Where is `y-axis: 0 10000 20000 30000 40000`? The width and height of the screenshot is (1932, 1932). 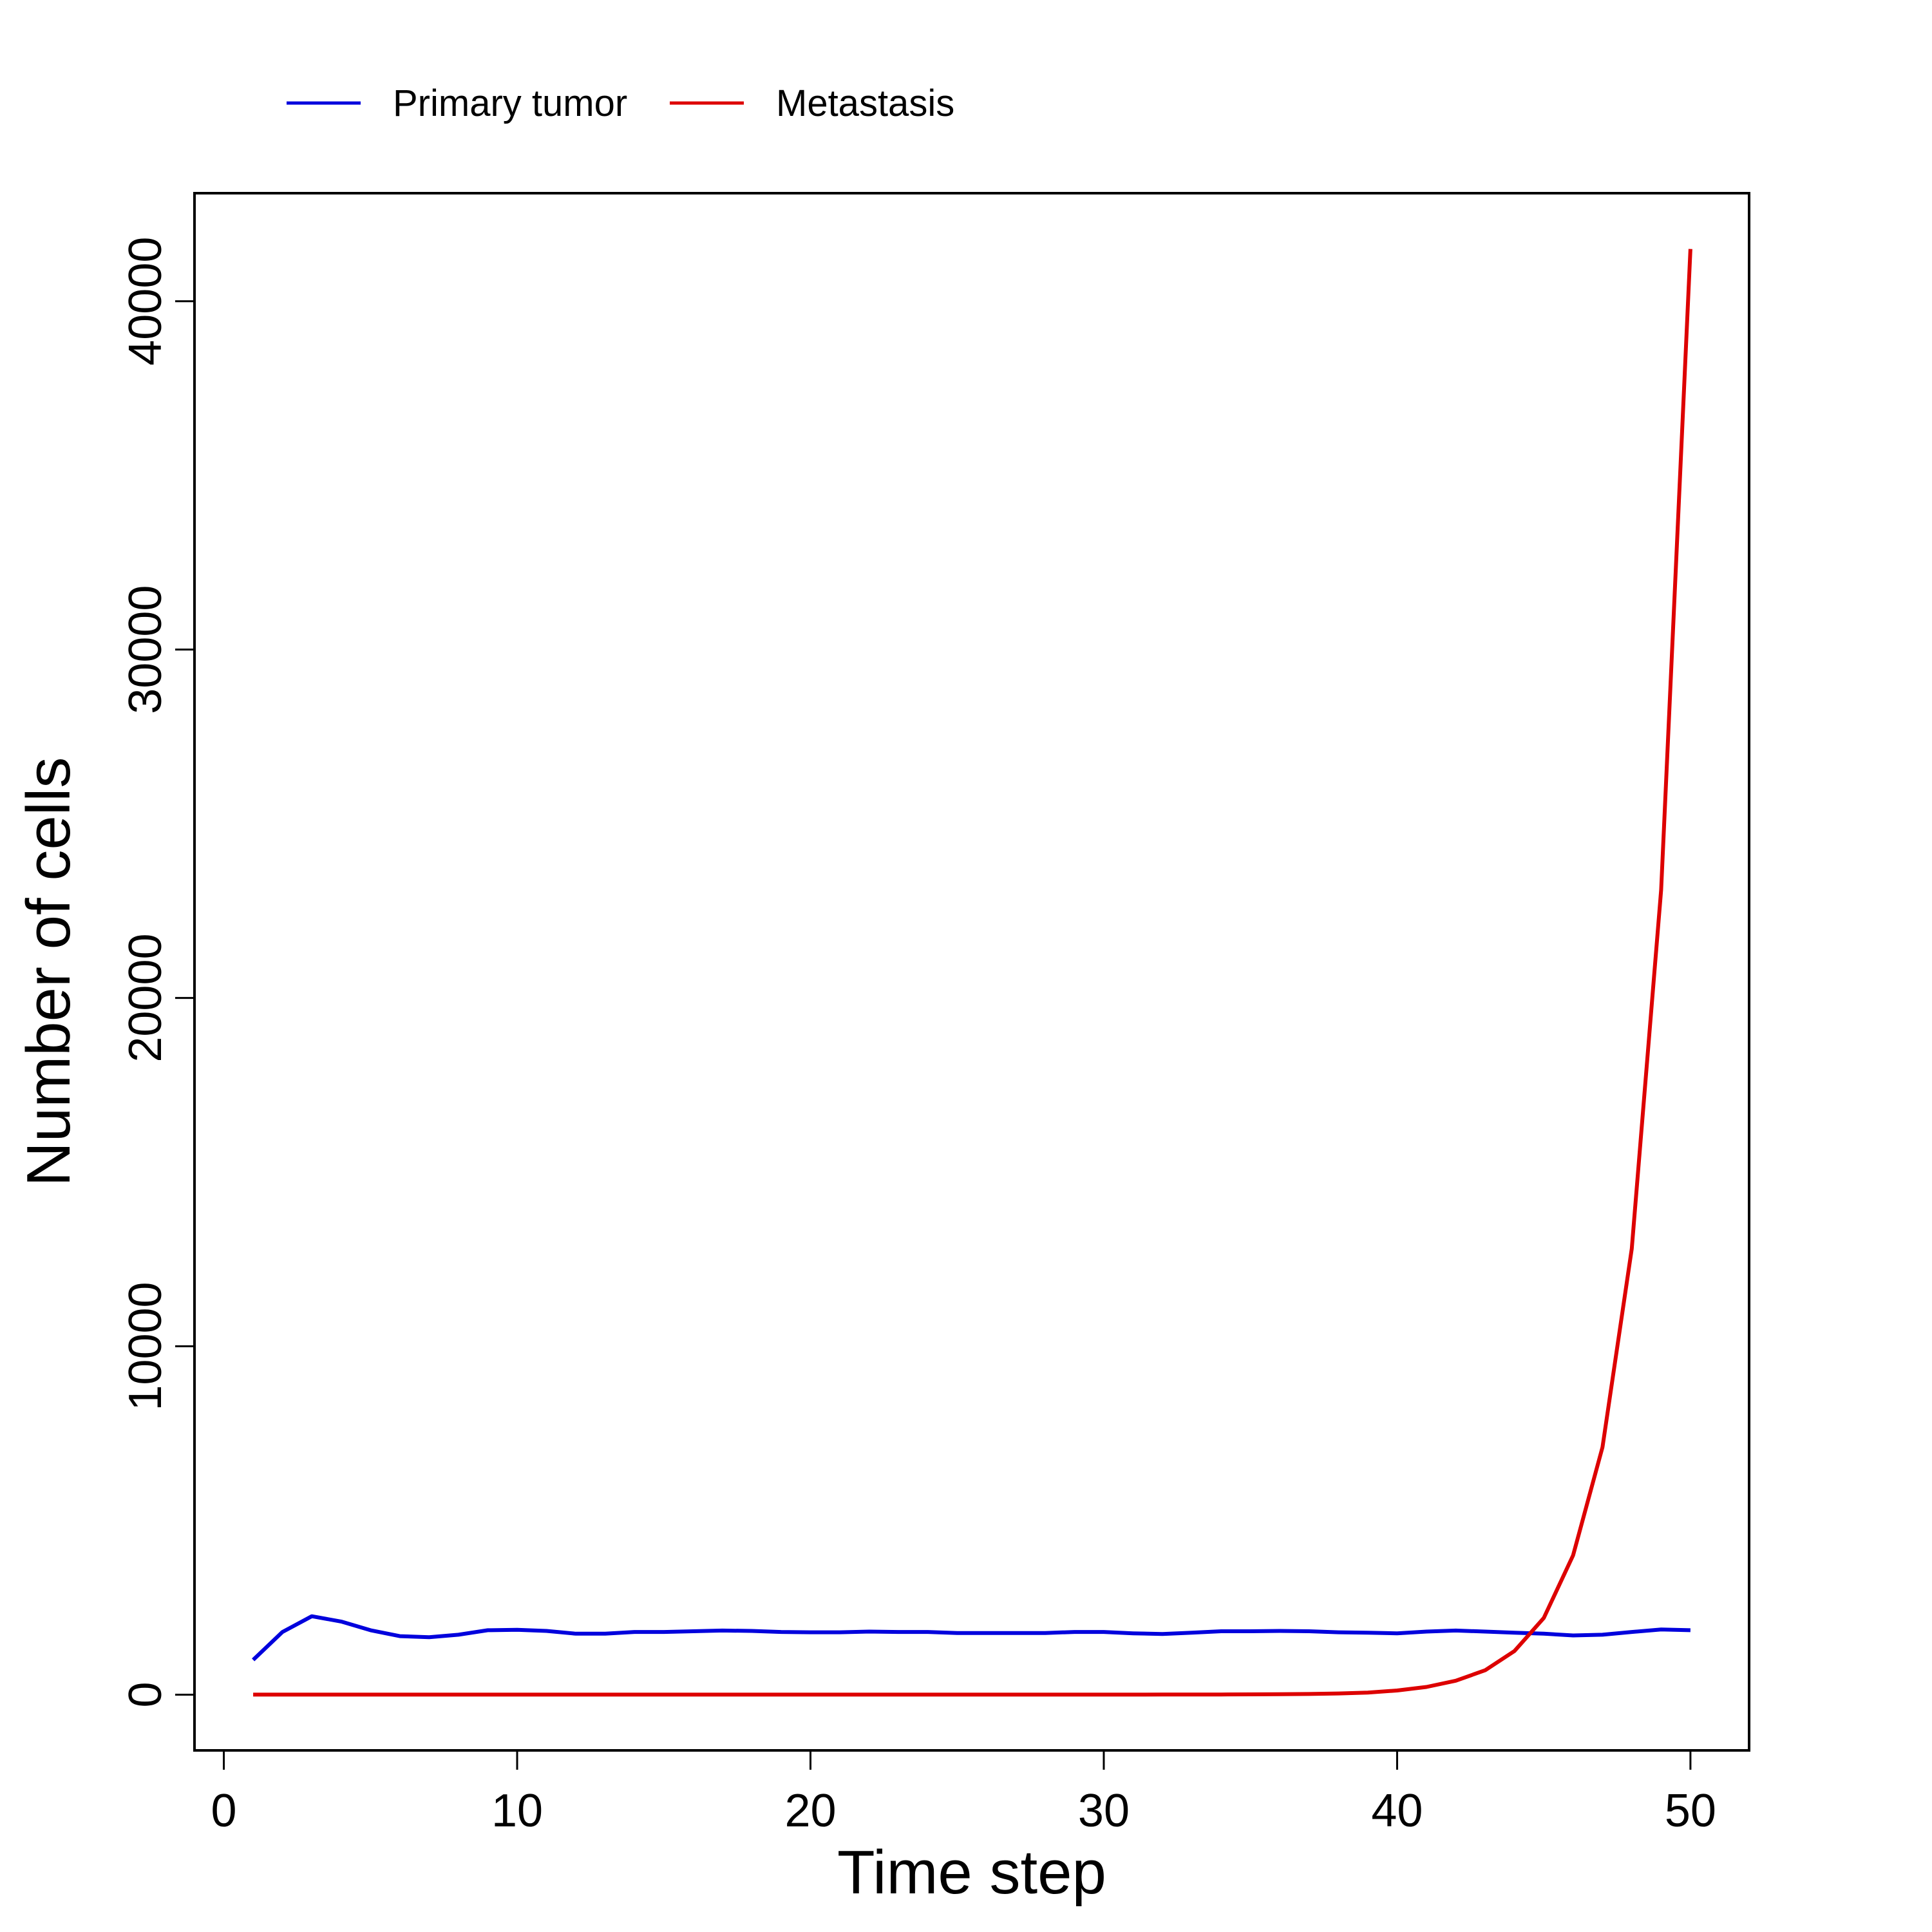 y-axis: 0 10000 20000 30000 40000 is located at coordinates (158, 972).